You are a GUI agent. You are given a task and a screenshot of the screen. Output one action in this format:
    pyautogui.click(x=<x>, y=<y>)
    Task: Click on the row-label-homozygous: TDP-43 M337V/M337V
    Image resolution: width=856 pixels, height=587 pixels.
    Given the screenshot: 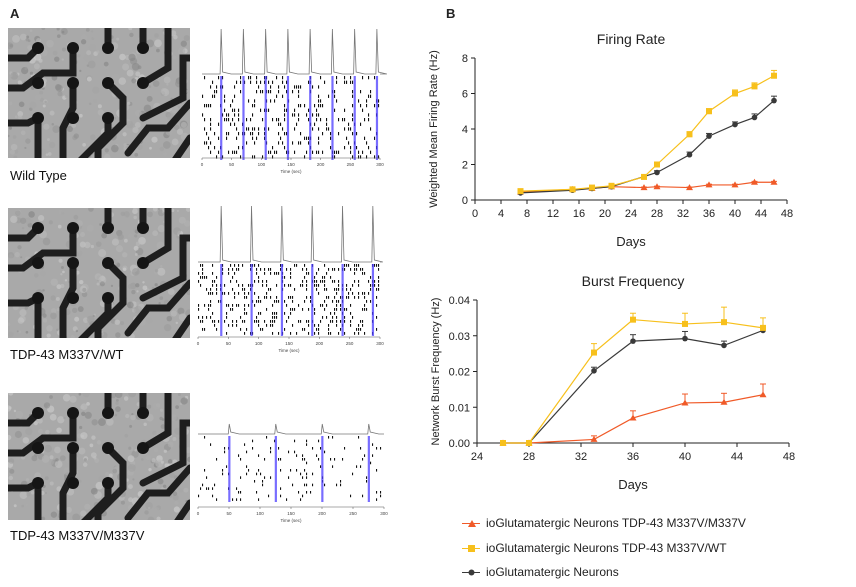 What is the action you would take?
    pyautogui.click(x=77, y=535)
    